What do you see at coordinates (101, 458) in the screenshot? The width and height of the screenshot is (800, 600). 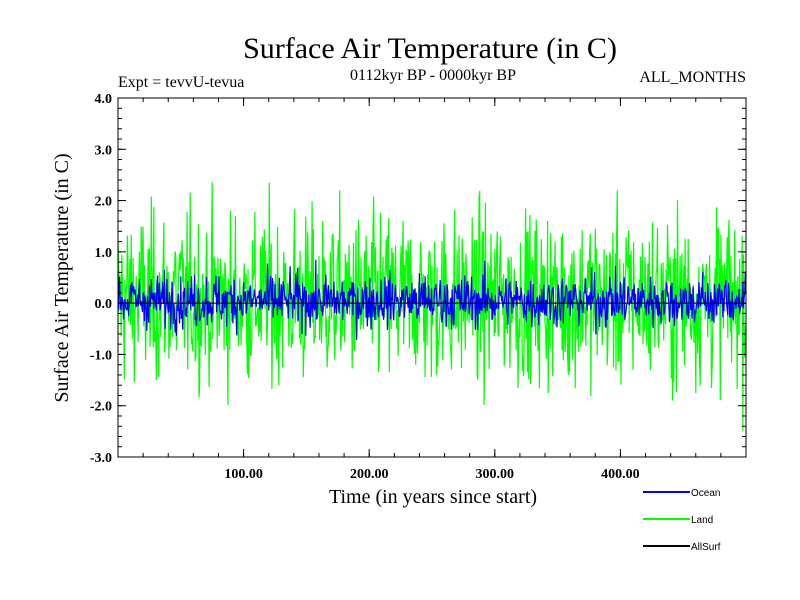 I see `y-tick-label: -3.0` at bounding box center [101, 458].